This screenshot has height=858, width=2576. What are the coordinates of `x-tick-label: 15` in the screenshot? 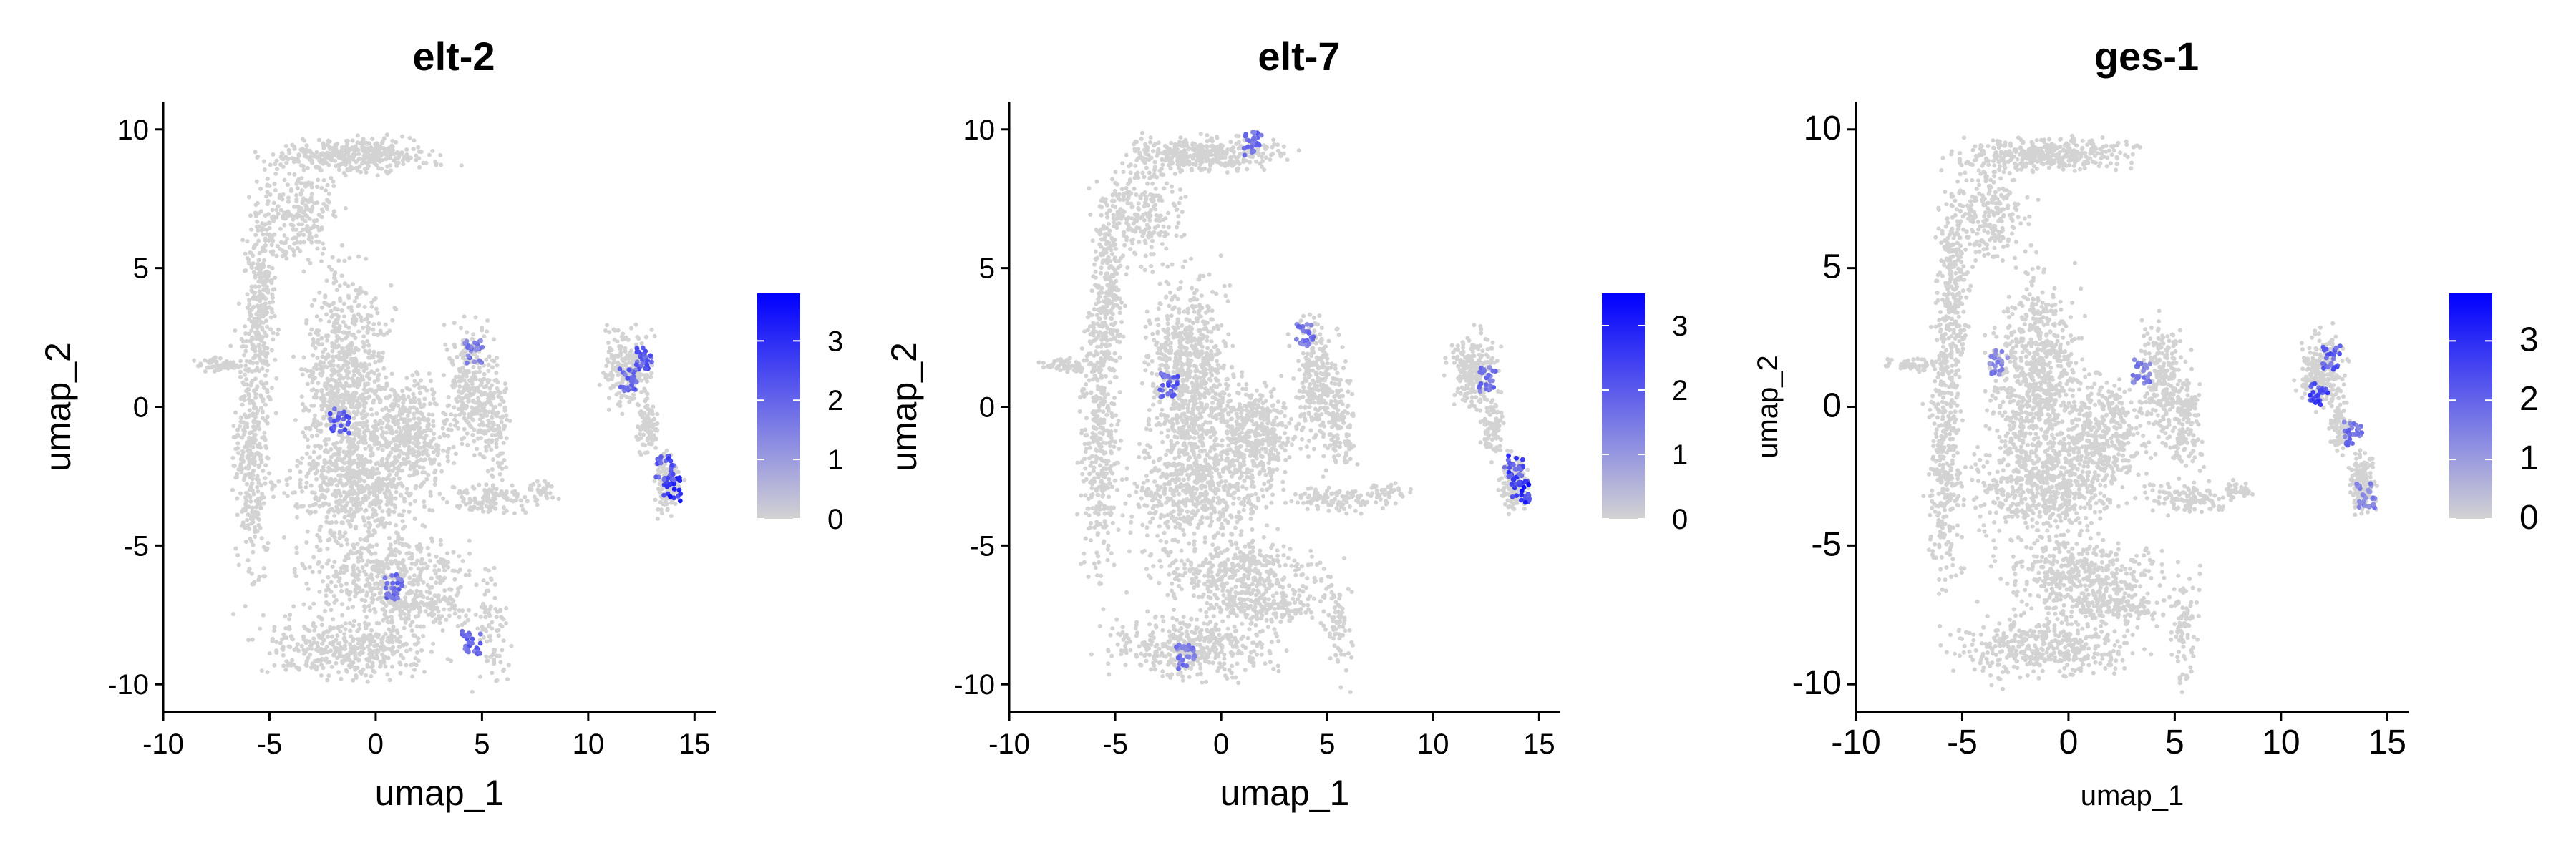 It's located at (695, 744).